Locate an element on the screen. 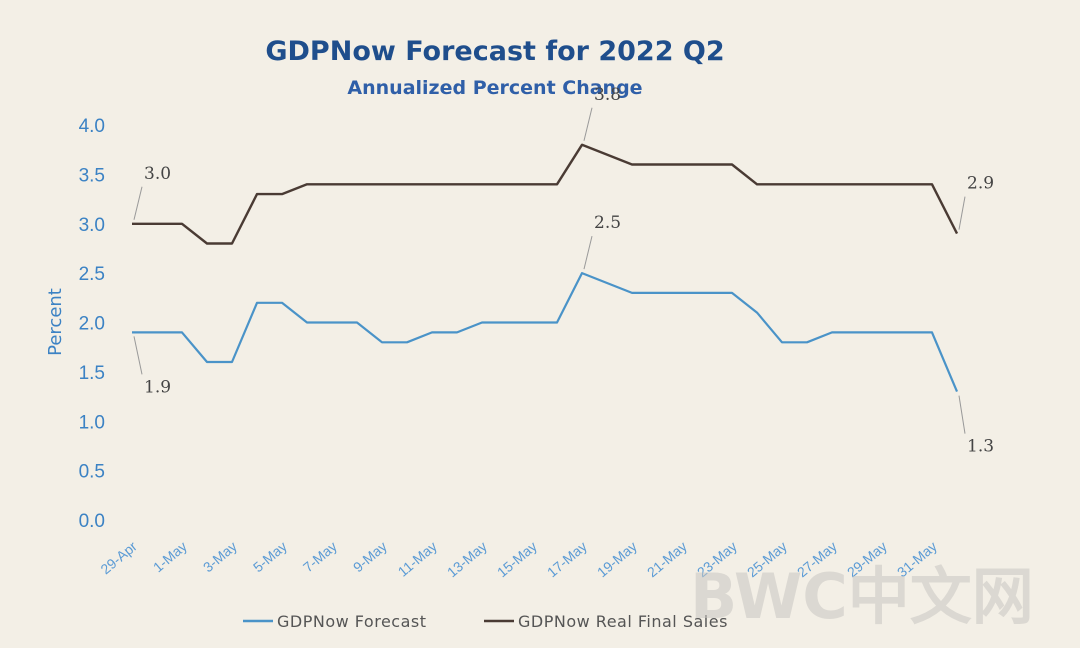 This screenshot has width=1080, height=648. x-tick-label: 7-May is located at coordinates (320, 556).